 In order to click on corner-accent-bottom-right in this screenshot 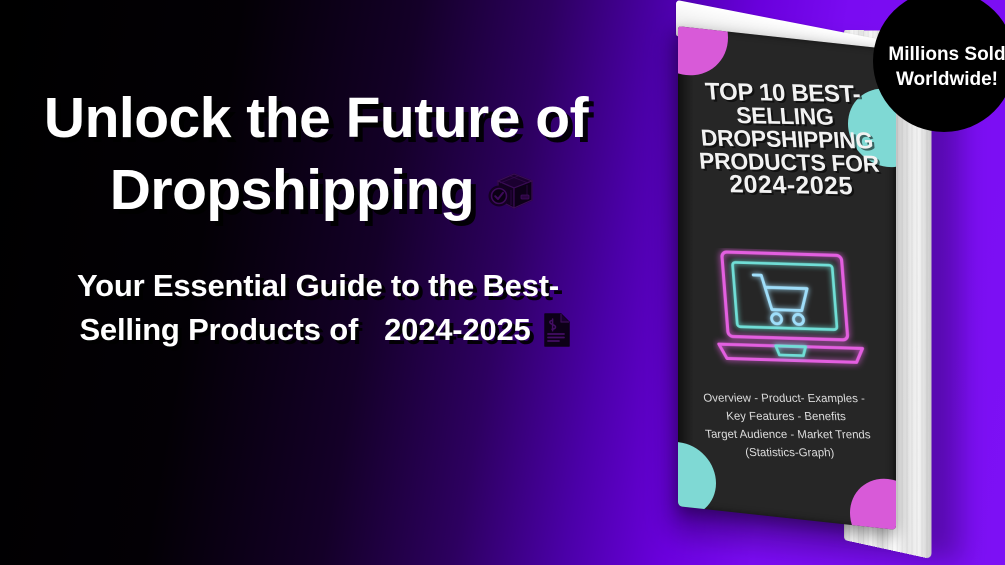, I will do `click(873, 502)`.